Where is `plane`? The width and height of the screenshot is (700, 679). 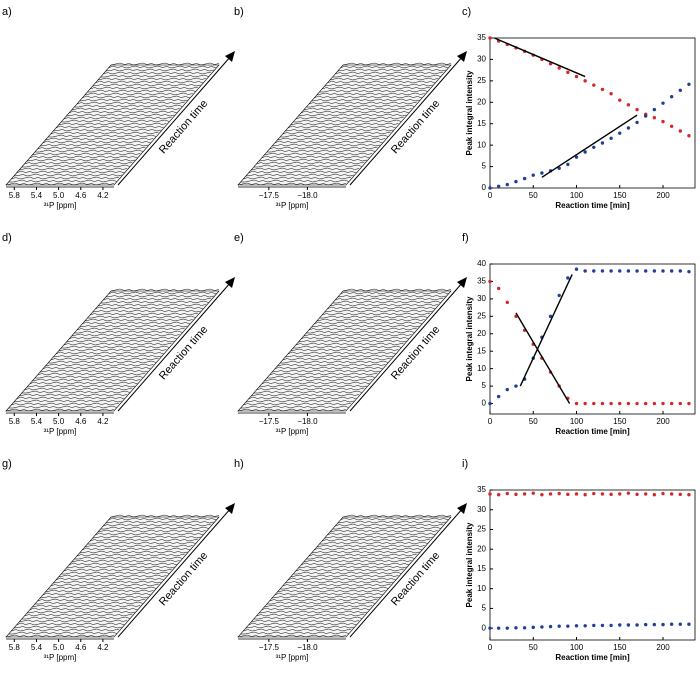 plane is located at coordinates (112, 351).